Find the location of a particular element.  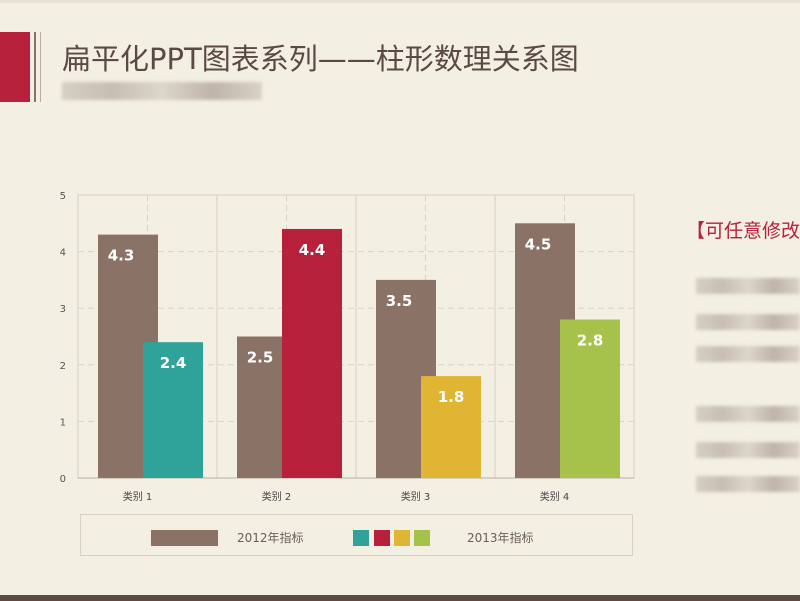

data-label: 1.8 is located at coordinates (451, 397).